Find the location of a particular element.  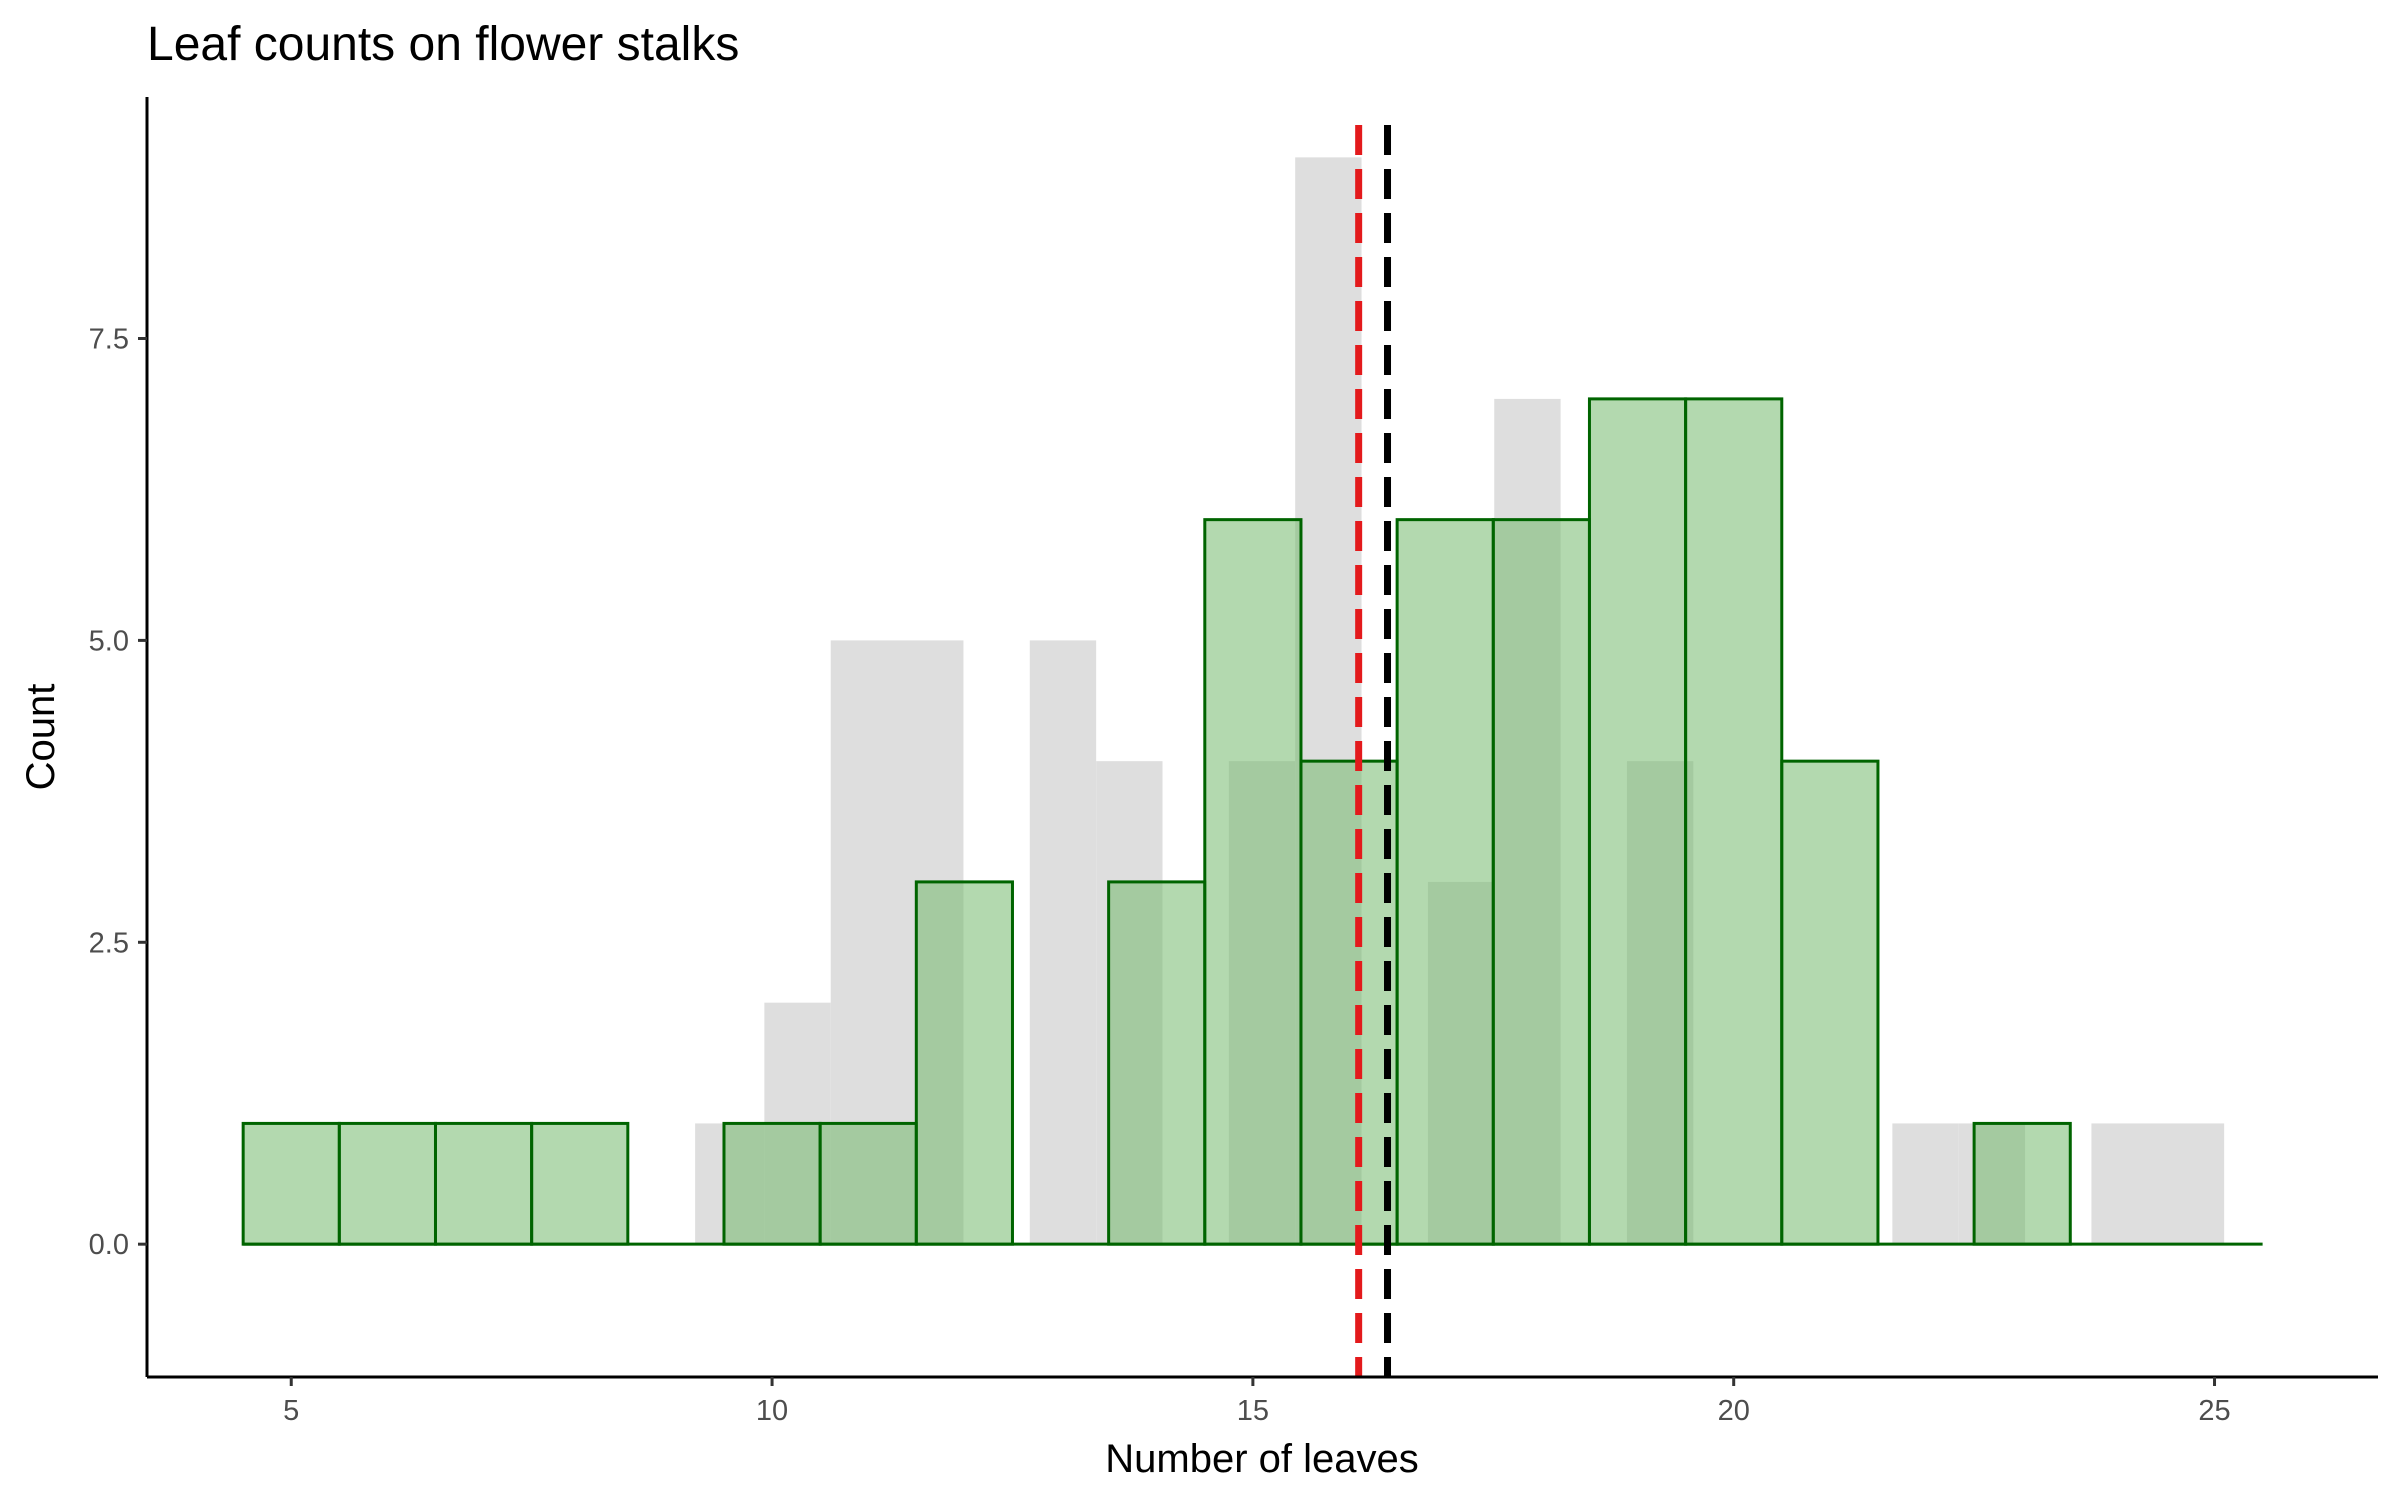

x-tick-label-3: 20 is located at coordinates (1734, 1411).